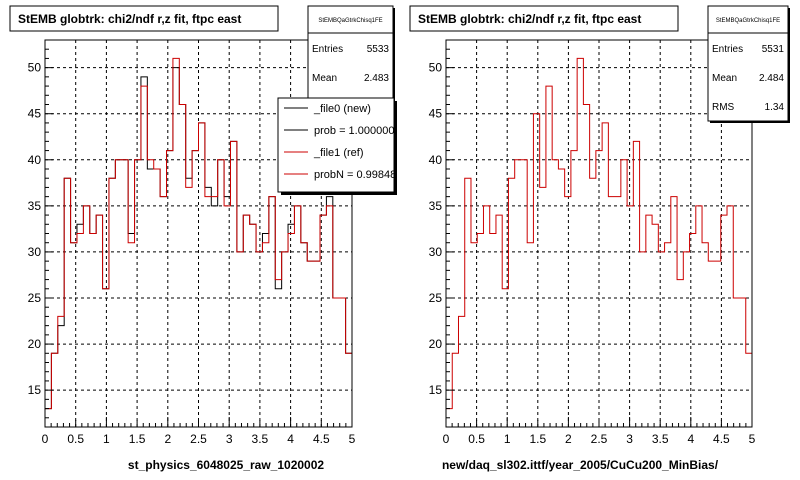 The height and width of the screenshot is (480, 800). Describe the element at coordinates (354, 131) in the screenshot. I see `legend-entry: prob = 1.000000` at that location.